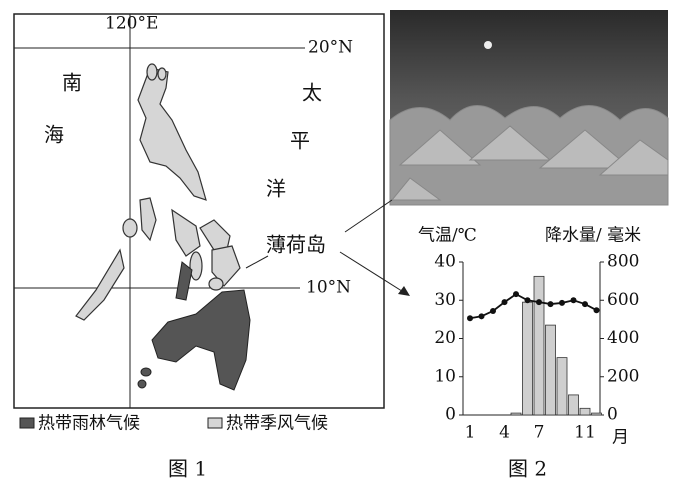 The width and height of the screenshot is (692, 499). I want to click on y2-tick-label: 800, so click(623, 262).